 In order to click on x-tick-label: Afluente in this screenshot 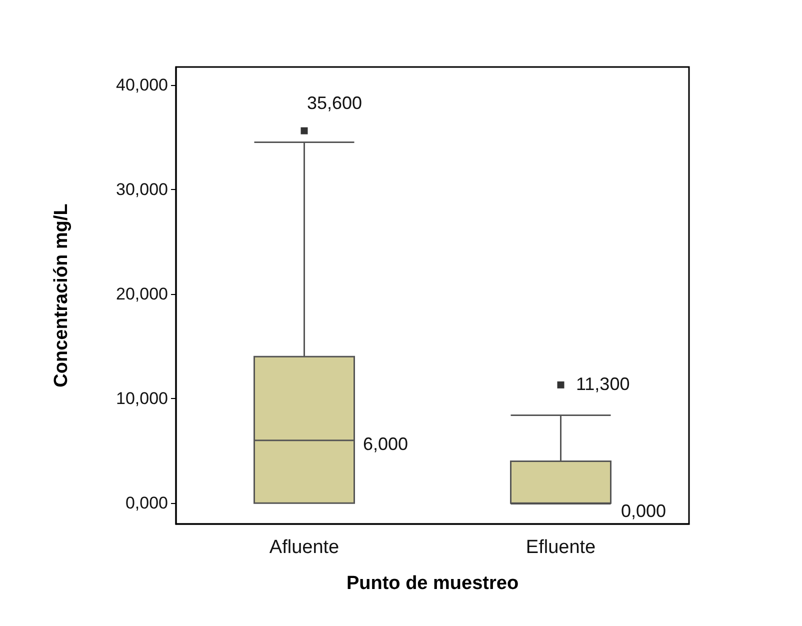, I will do `click(304, 547)`.